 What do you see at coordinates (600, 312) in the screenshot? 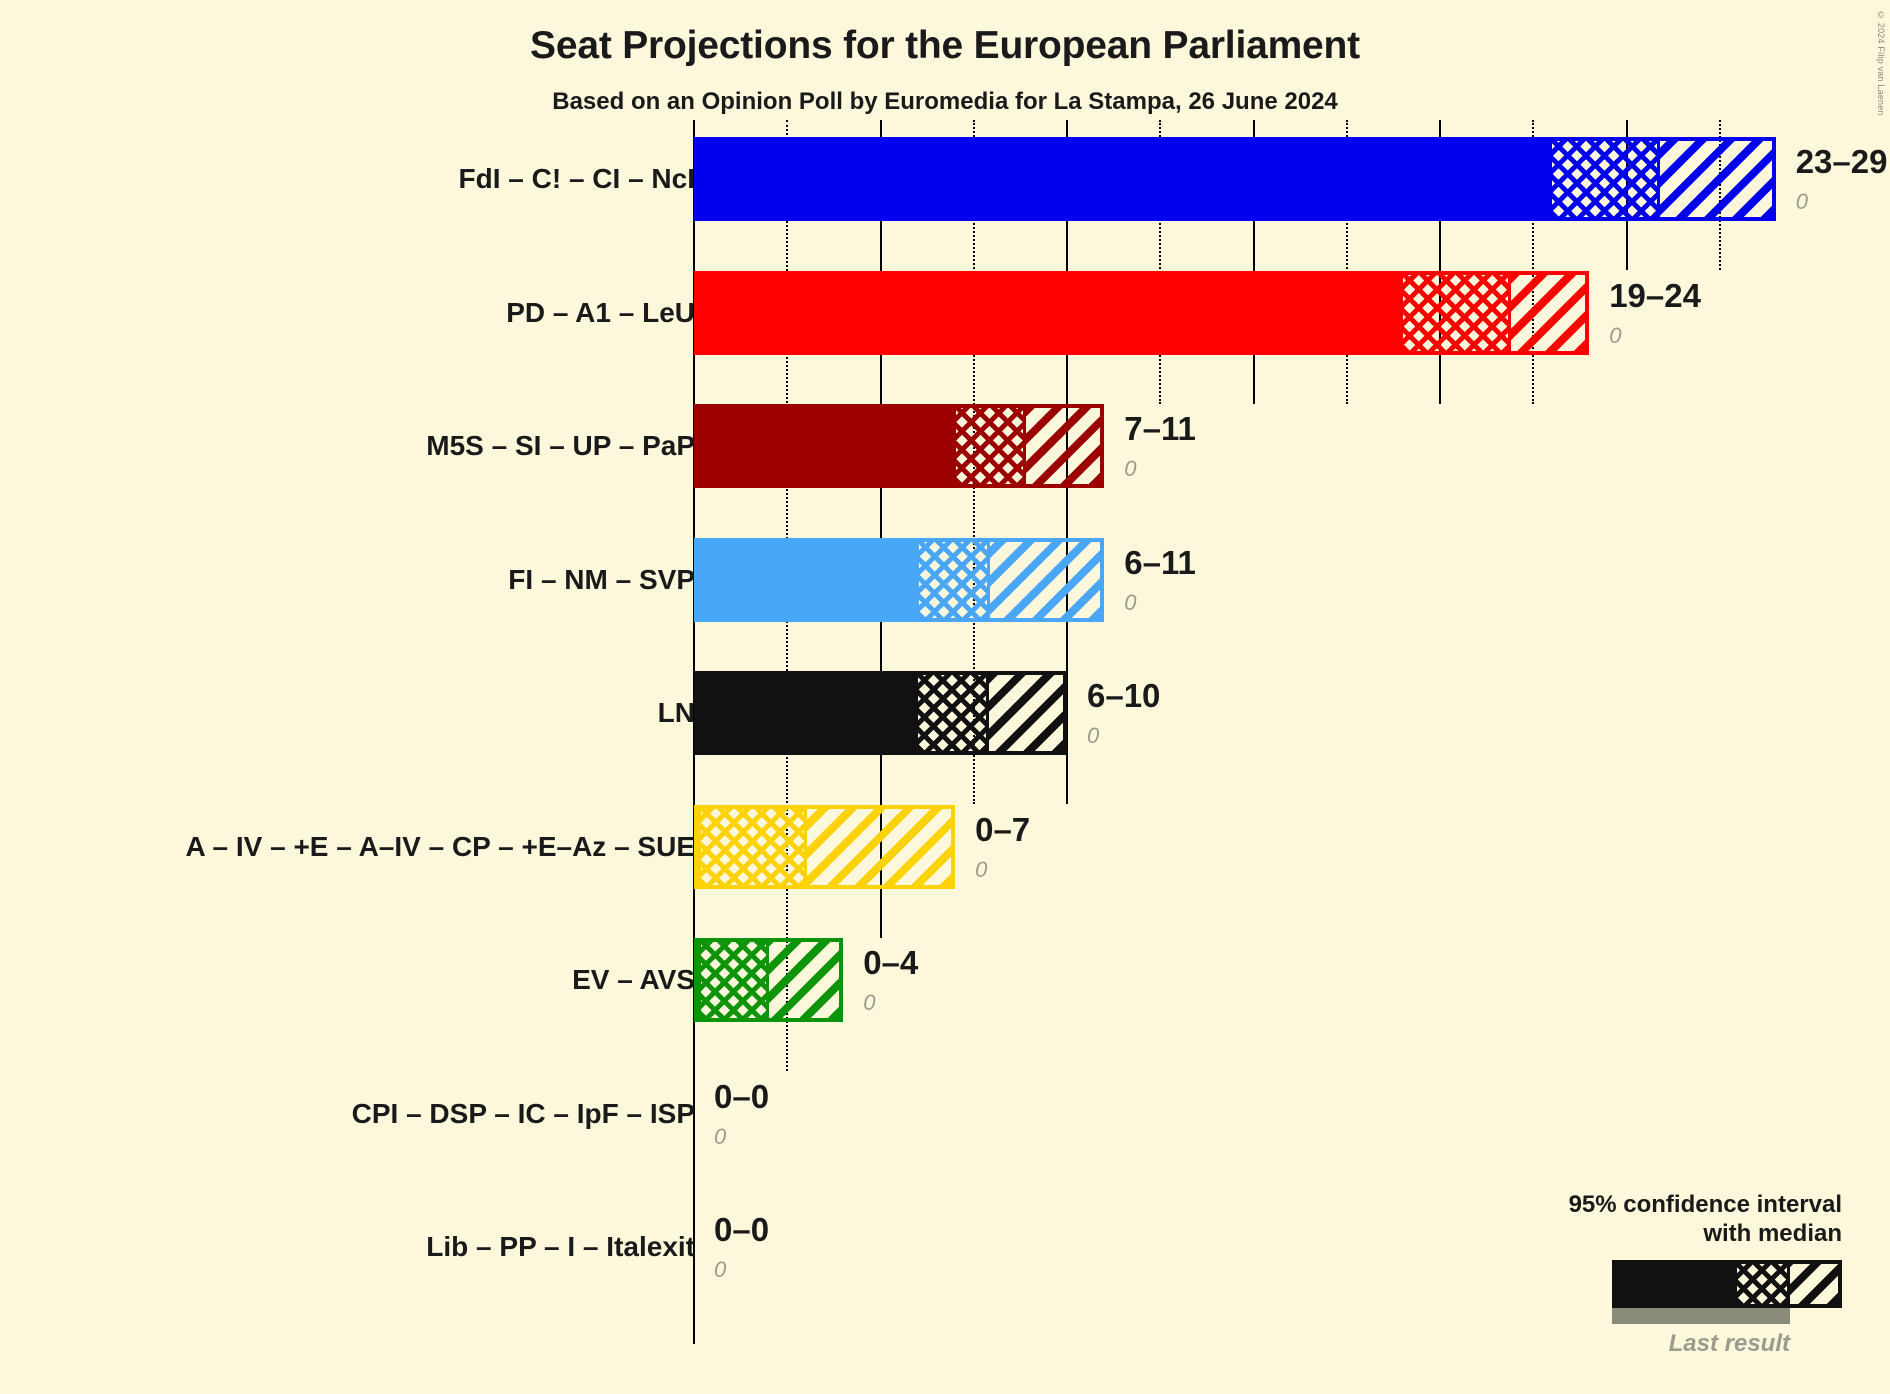
I see `bar-category-label: PD – A1 – LeU` at bounding box center [600, 312].